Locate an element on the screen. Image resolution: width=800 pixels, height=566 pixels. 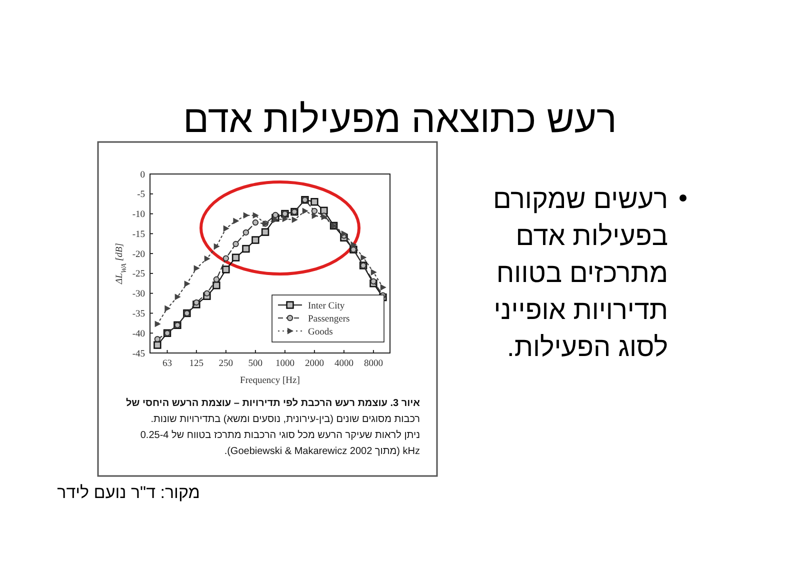
text: איור 3. עוצמת רעש הרכבת לפי תדירויות – עוצמת הרעש היחסי של is located at coordinates (273, 403).